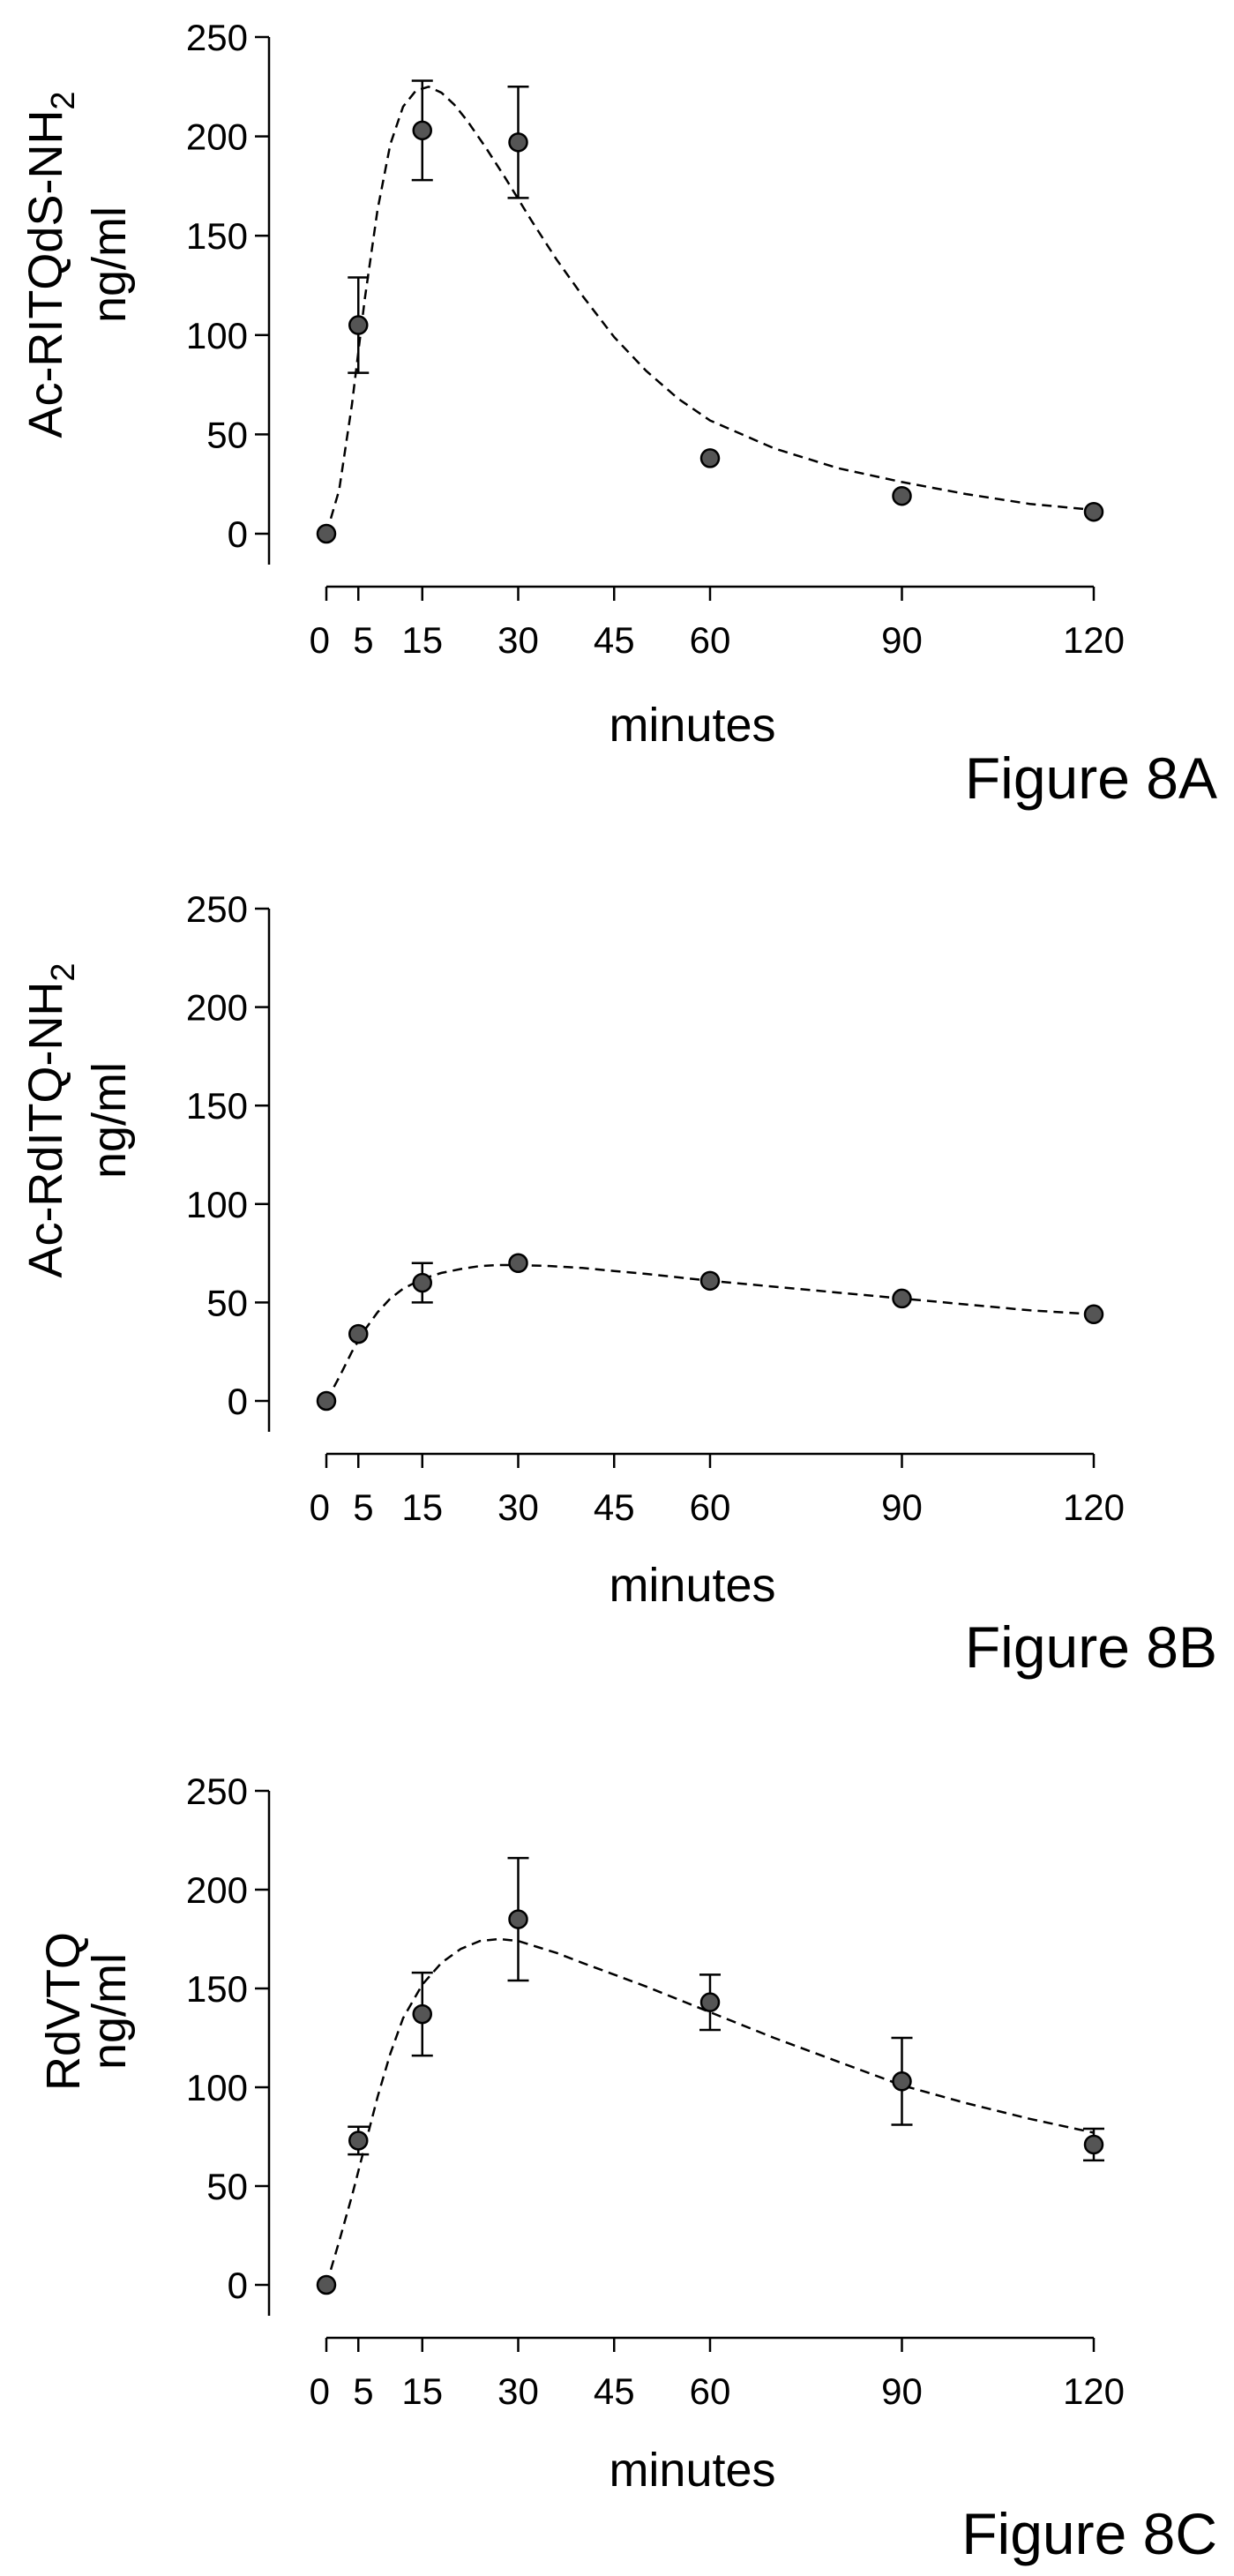  Describe the element at coordinates (217, 38) in the screenshot. I see `figure-8a-y-tick-label: 250` at that location.